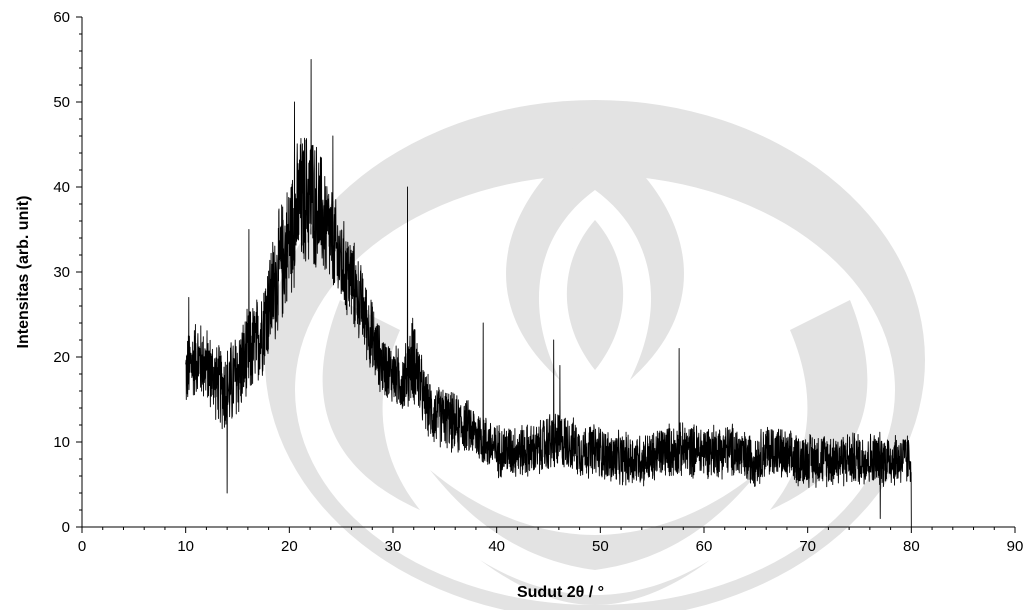  I want to click on x-tick-label: 60, so click(704, 546).